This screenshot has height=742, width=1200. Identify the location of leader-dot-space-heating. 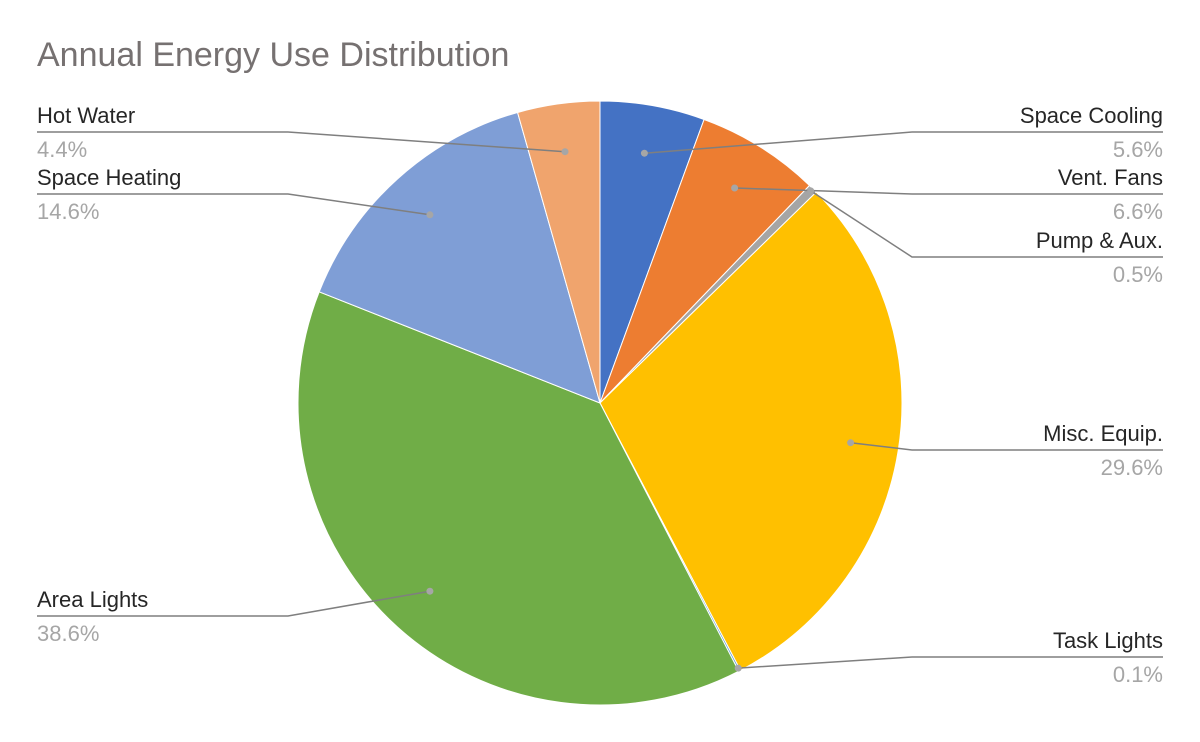
(430, 215).